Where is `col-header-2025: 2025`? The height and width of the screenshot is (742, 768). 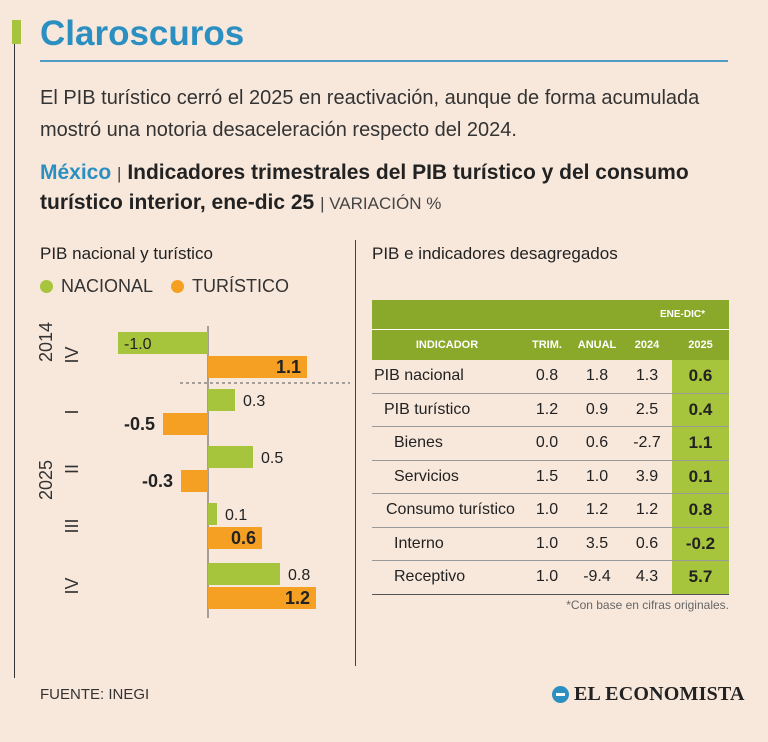
col-header-2025: 2025 is located at coordinates (700, 345).